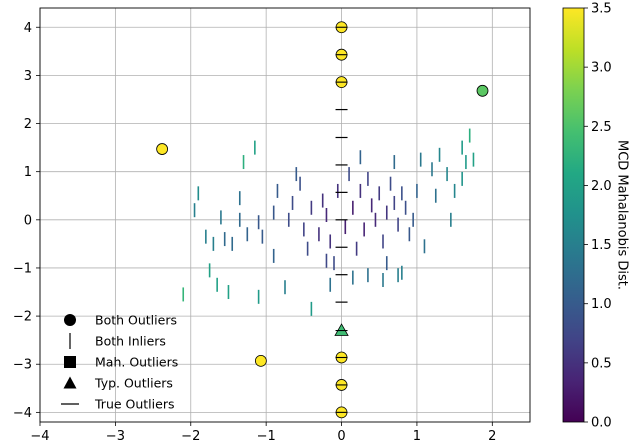 The height and width of the screenshot is (446, 642). What do you see at coordinates (28, 76) in the screenshot?
I see `y-tick-label: 3` at bounding box center [28, 76].